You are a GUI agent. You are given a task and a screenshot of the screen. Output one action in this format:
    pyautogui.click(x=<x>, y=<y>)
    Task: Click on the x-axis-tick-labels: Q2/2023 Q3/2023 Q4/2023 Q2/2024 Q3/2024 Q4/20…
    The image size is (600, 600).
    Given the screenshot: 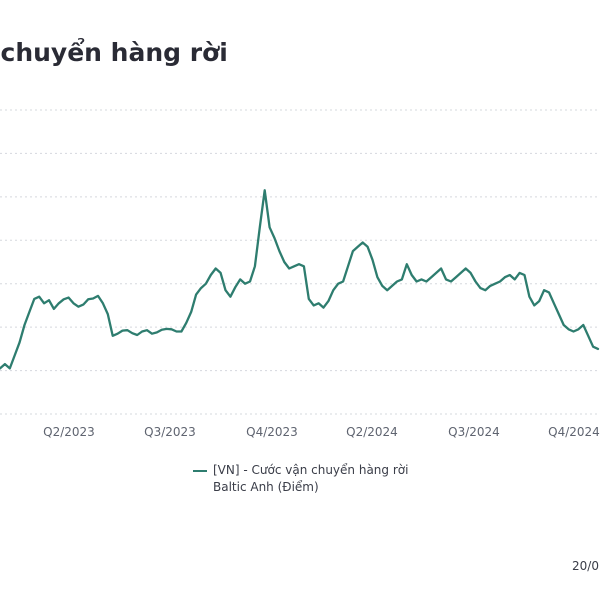 What is the action you would take?
    pyautogui.click(x=321, y=432)
    